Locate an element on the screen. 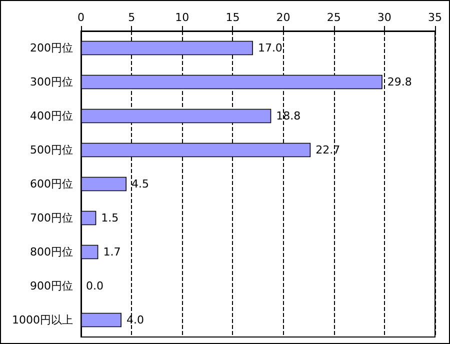  x-tick-label: 15 is located at coordinates (233, 17).